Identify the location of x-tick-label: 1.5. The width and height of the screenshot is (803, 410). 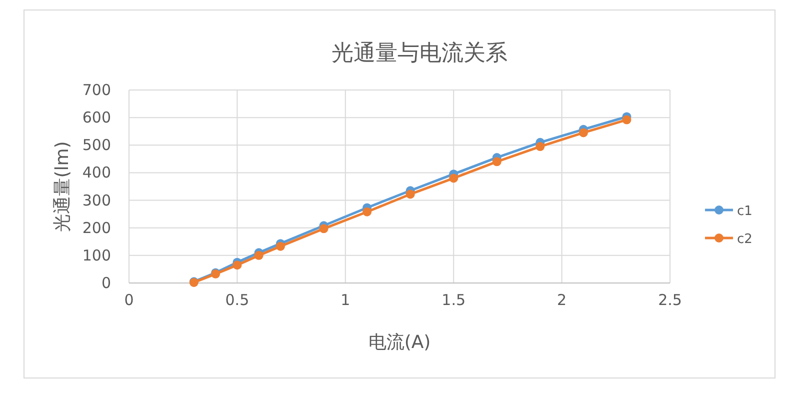
(454, 300).